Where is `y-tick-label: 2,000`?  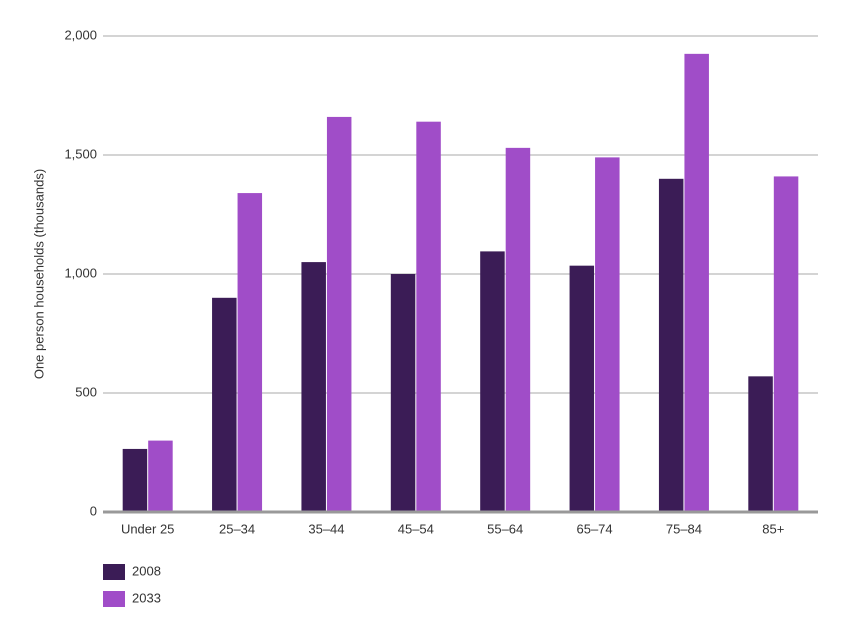
y-tick-label: 2,000 is located at coordinates (80, 34).